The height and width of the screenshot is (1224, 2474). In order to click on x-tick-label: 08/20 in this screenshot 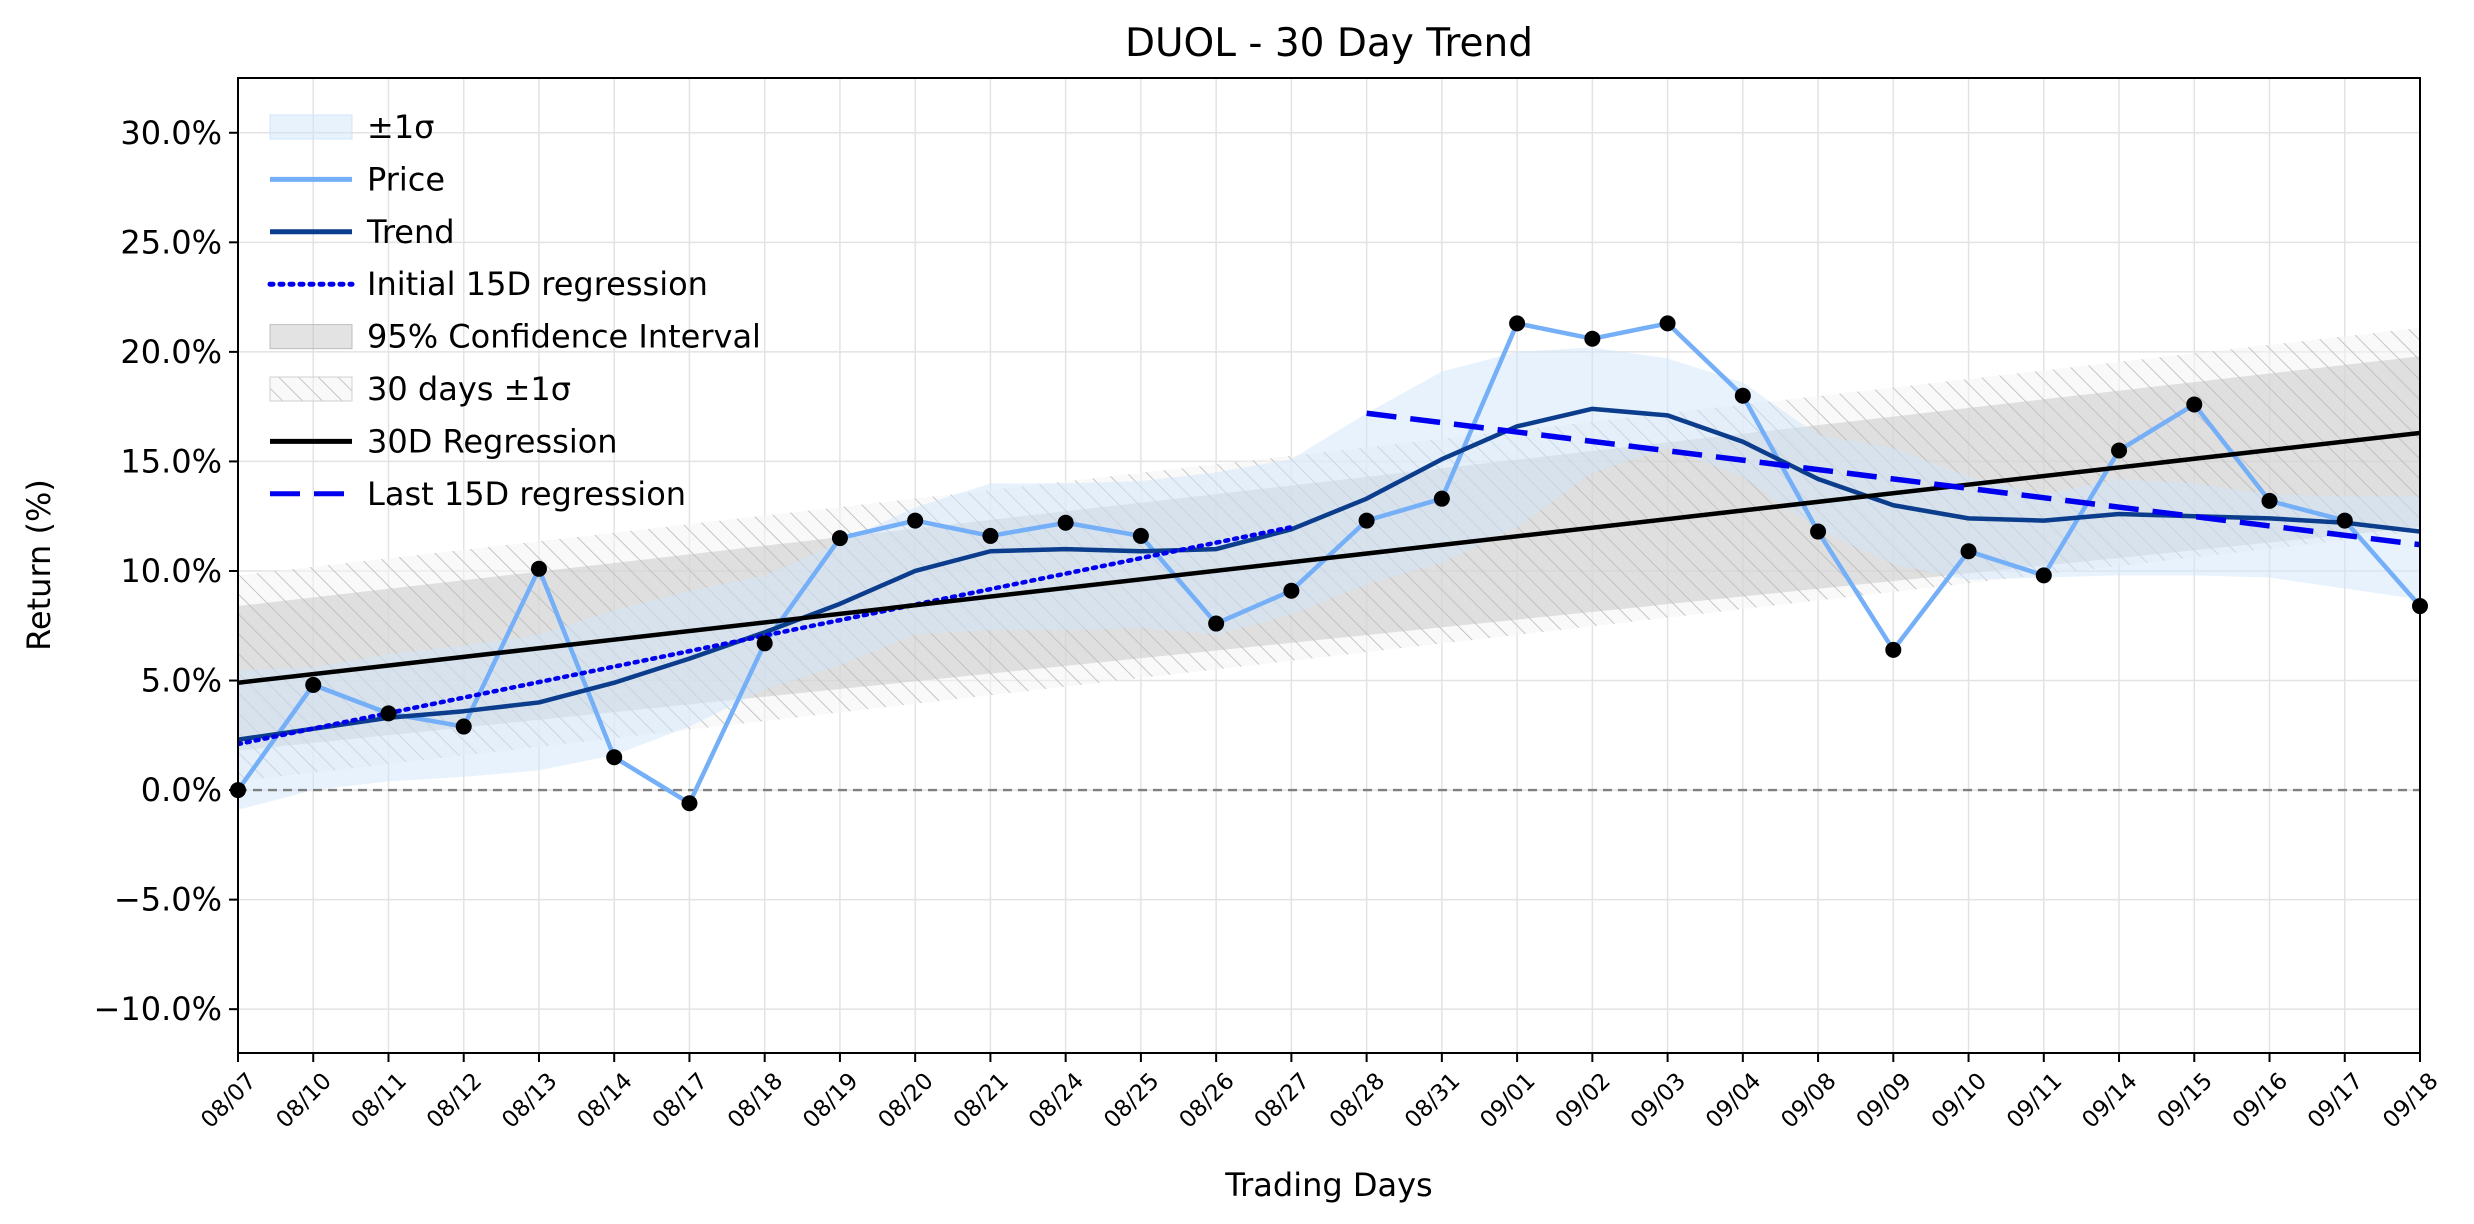, I will do `click(905, 1100)`.